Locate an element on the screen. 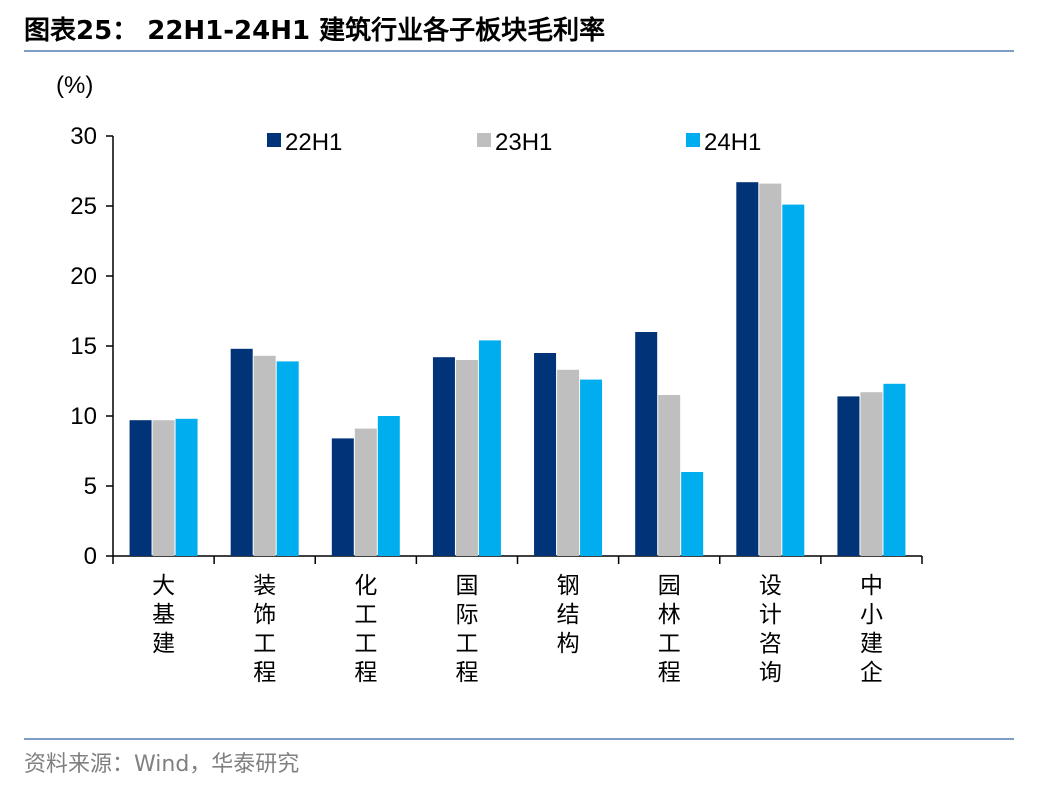  x-category-label: 中小建企 is located at coordinates (871, 629).